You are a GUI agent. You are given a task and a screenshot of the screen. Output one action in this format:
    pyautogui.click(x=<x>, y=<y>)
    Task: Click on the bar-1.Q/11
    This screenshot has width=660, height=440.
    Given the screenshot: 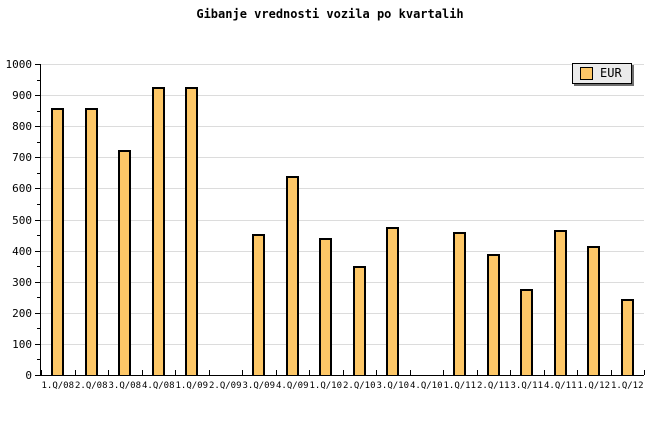 What is the action you would take?
    pyautogui.click(x=460, y=303)
    